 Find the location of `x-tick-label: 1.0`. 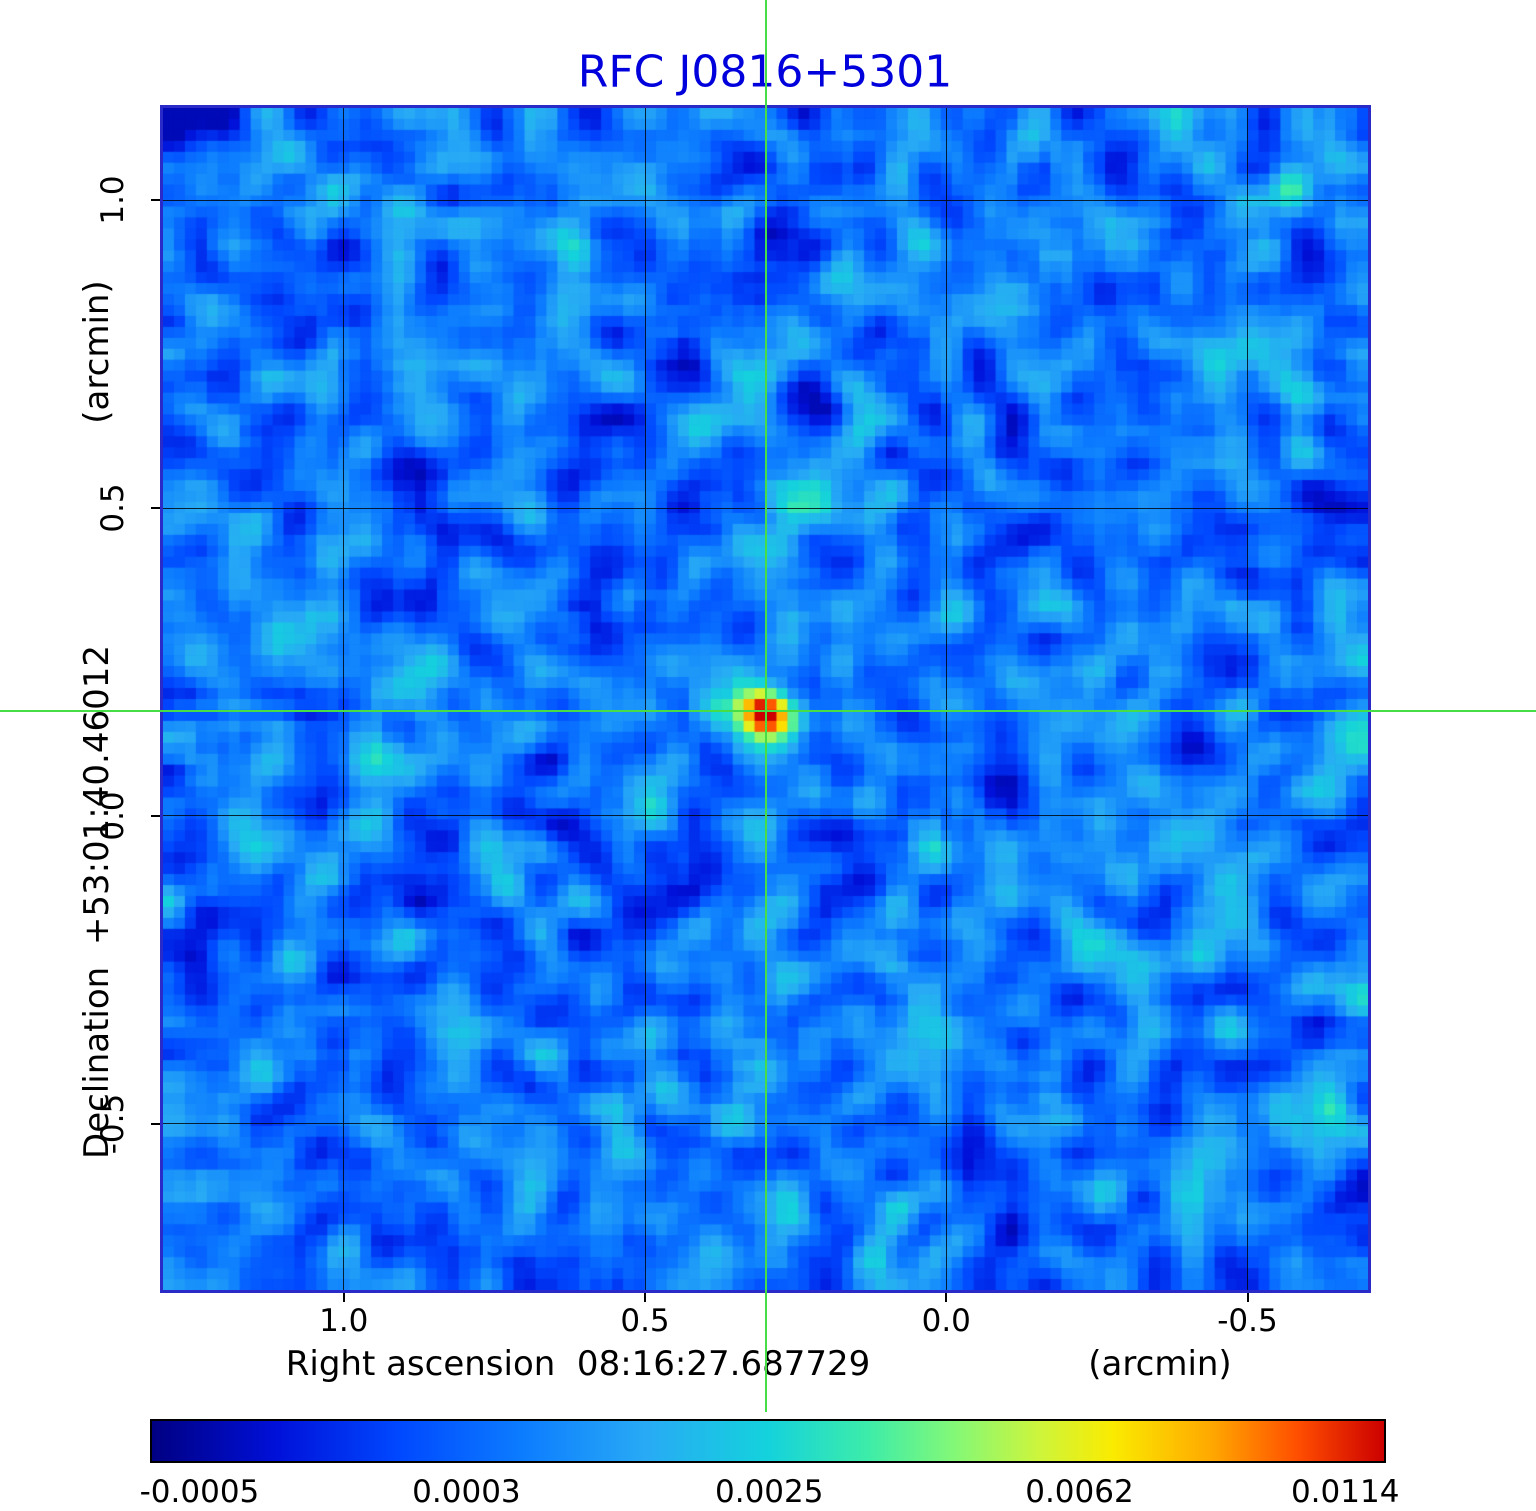

x-tick-label: 1.0 is located at coordinates (344, 1321).